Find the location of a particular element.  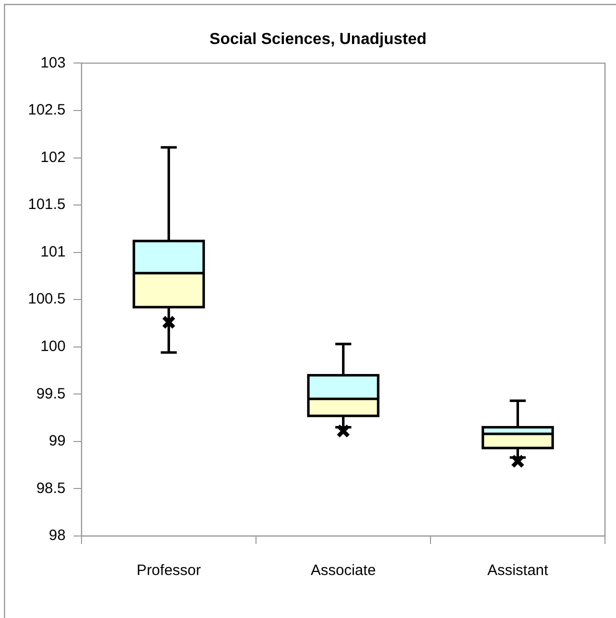

x-tick-label: Professor is located at coordinates (168, 571).